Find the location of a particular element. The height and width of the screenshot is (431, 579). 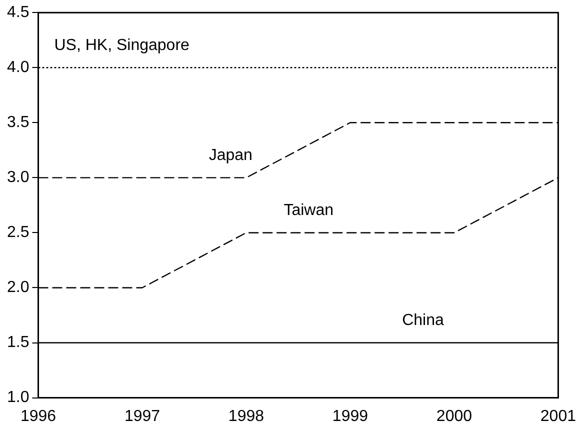

x-tick-label: 1999 is located at coordinates (350, 416).